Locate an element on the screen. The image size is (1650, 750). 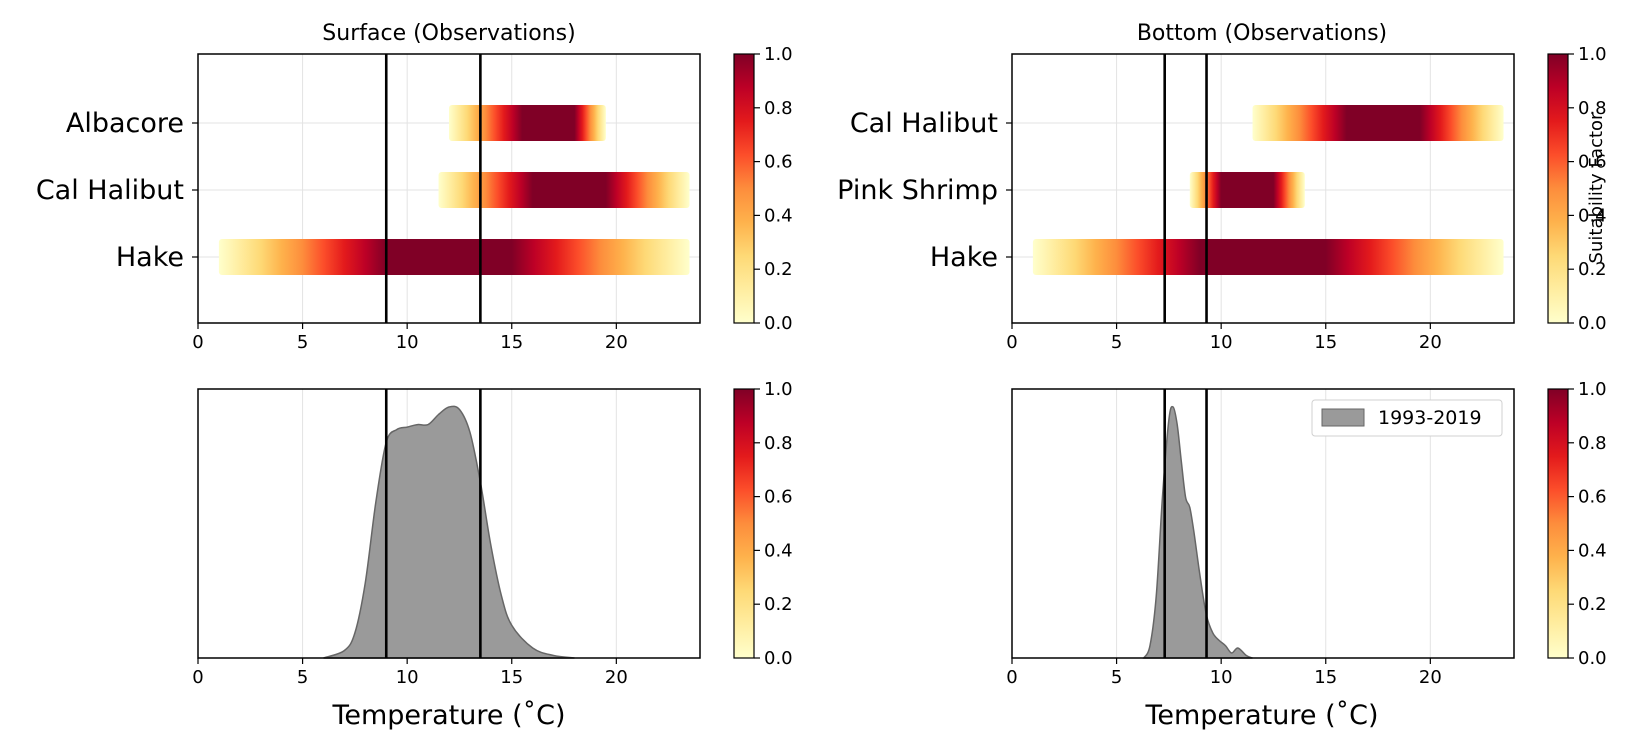
legend: 1993-2019 is located at coordinates (1407, 418).